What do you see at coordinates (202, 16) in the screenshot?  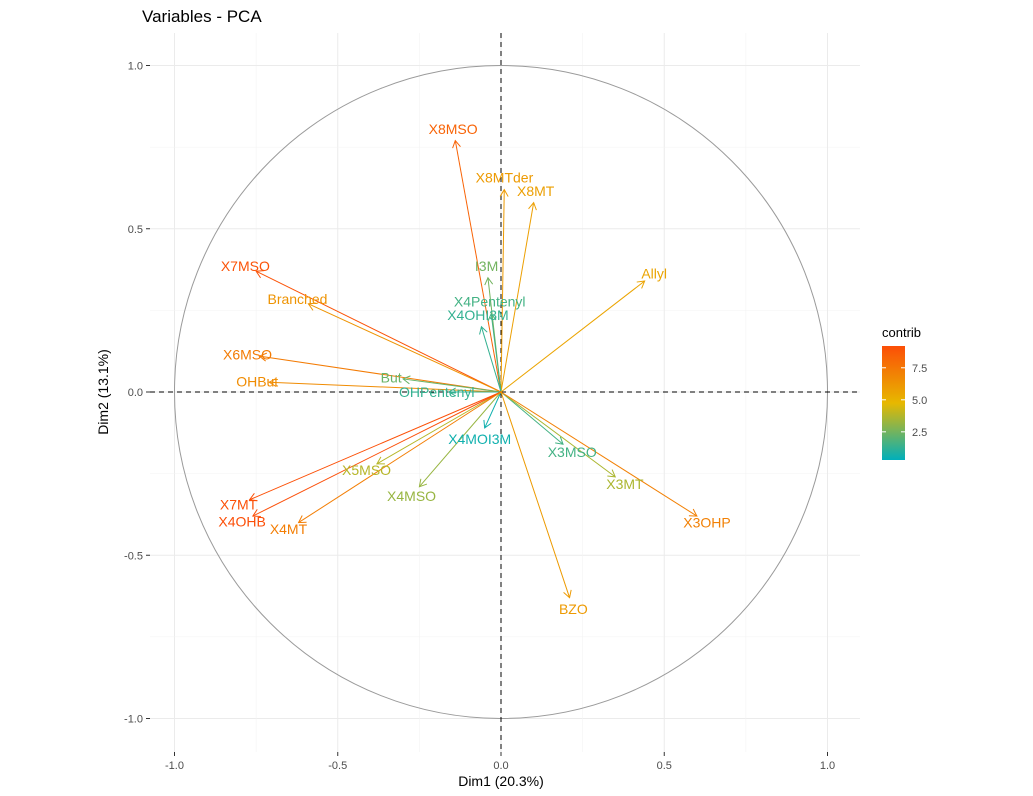 I see `chart-title: Variables - PCA` at bounding box center [202, 16].